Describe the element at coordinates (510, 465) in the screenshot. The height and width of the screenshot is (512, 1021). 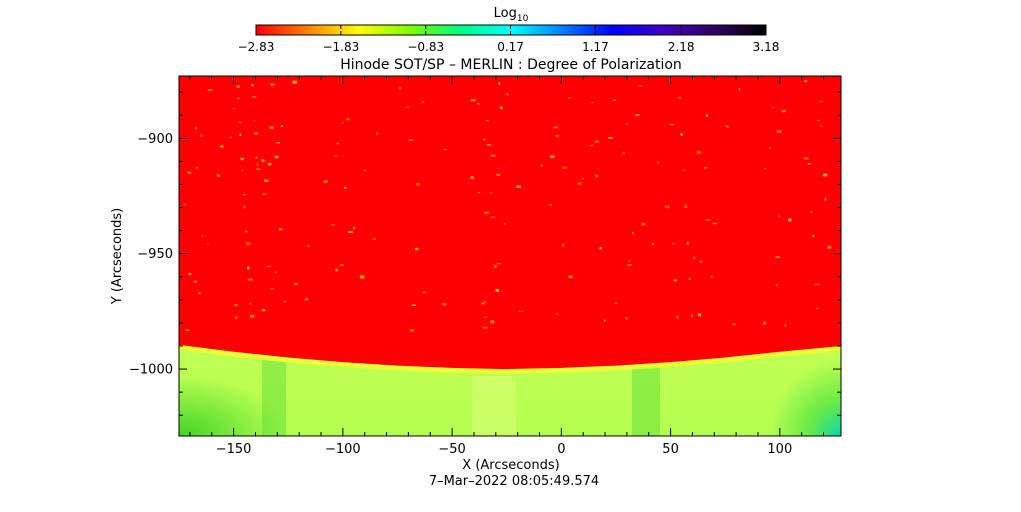
I see `x-axis-label: X (Arcseconds)` at that location.